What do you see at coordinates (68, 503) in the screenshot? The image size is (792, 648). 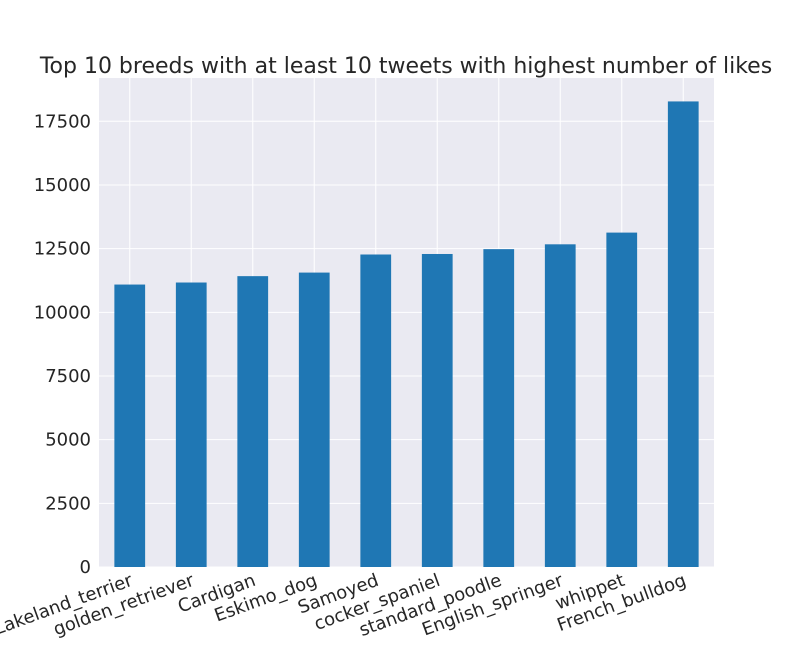 I see `y-tick-label: 2500` at bounding box center [68, 503].